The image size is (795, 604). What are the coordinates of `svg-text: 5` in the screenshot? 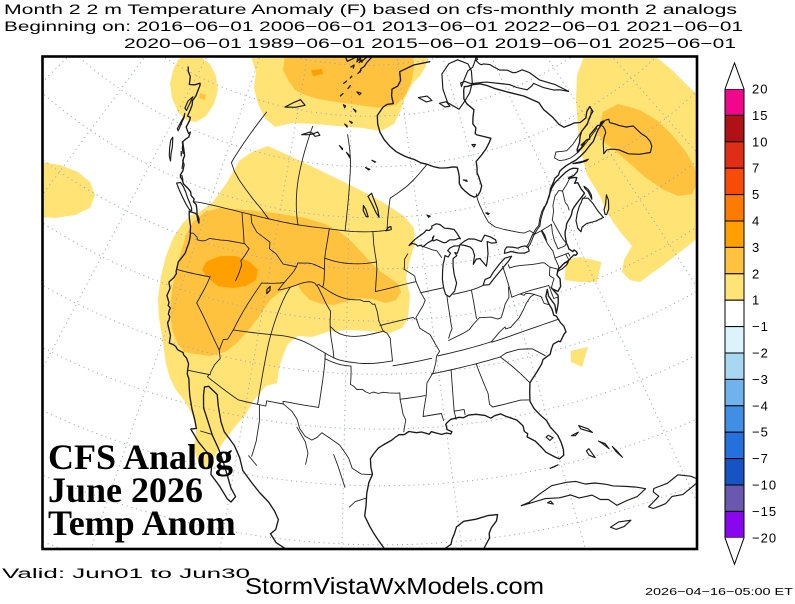 It's located at (756, 194).